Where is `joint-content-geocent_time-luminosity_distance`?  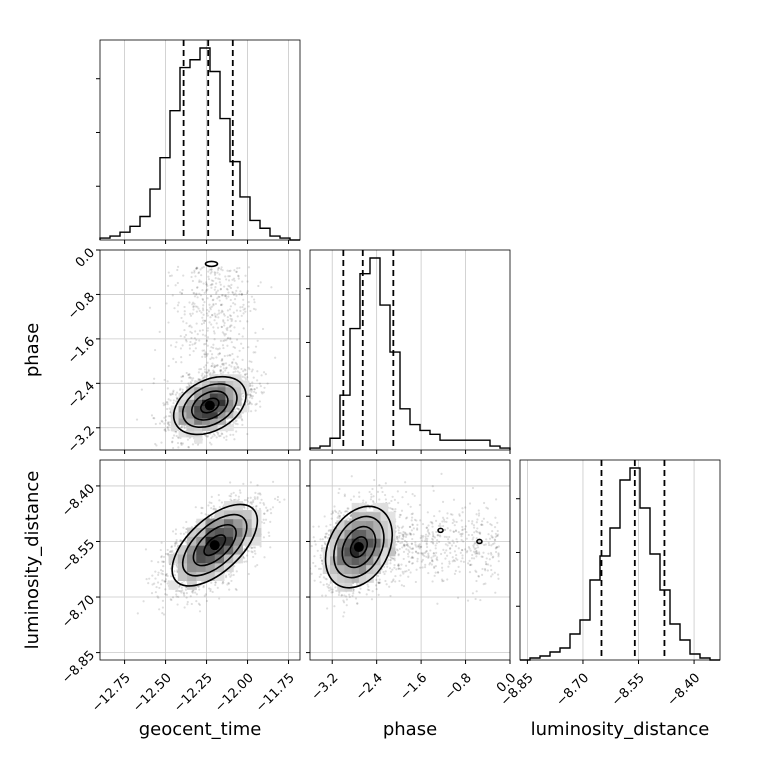
joint-content-geocent_time-luminosity_distance is located at coordinates (211, 548).